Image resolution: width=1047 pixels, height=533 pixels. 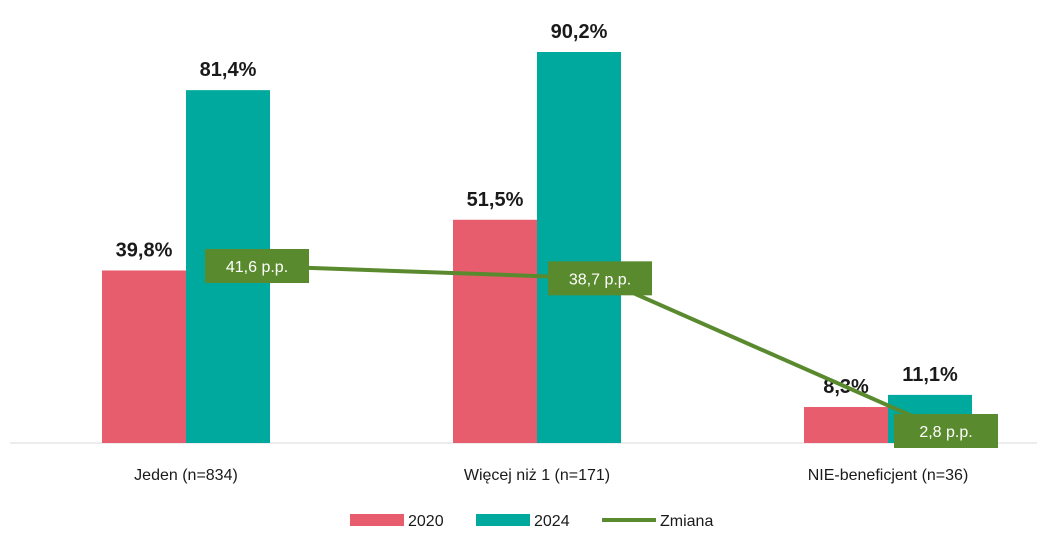 What do you see at coordinates (503, 520) in the screenshot?
I see `legend-swatch-2024` at bounding box center [503, 520].